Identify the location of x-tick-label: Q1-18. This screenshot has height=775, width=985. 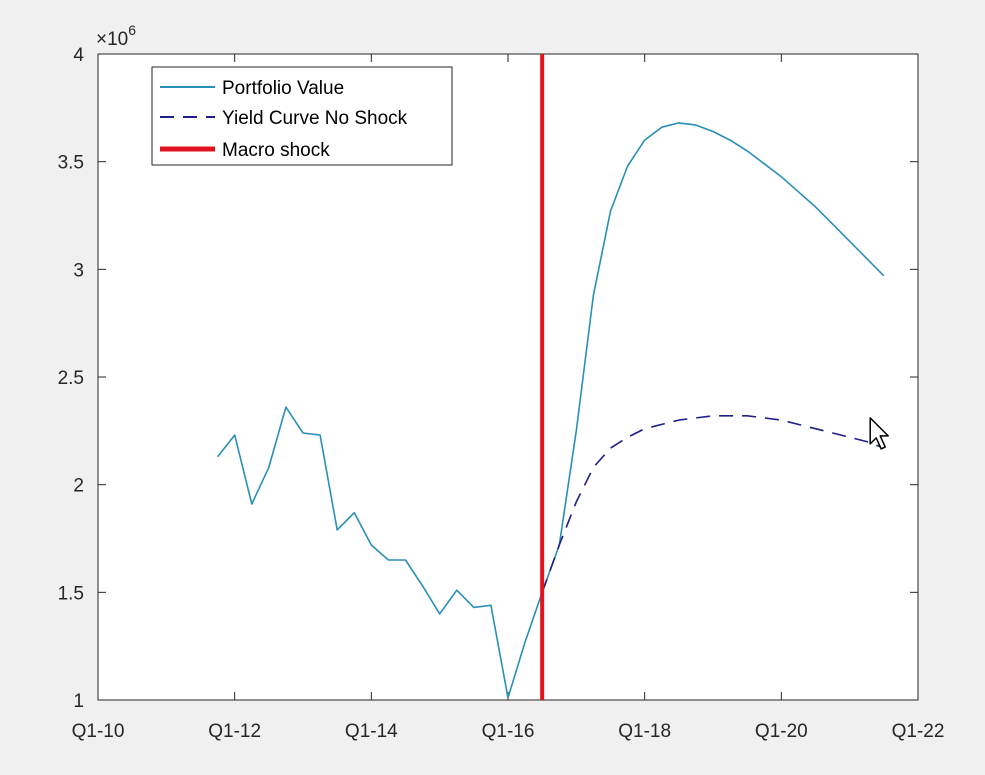
(644, 731).